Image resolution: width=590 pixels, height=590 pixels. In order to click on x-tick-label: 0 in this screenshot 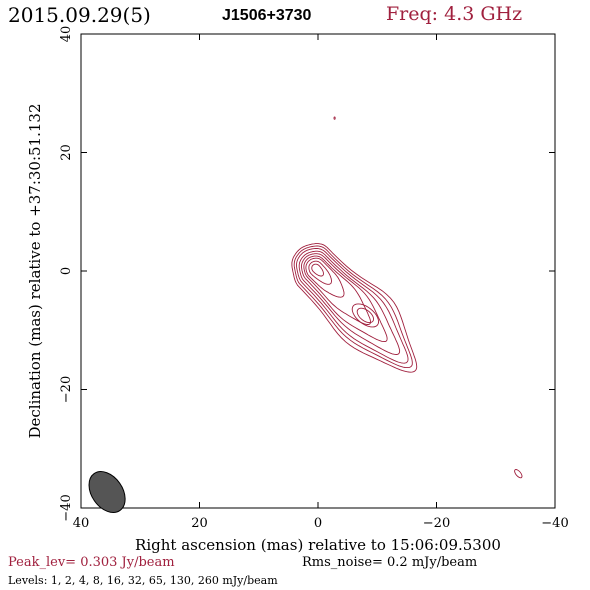, I will do `click(318, 523)`.